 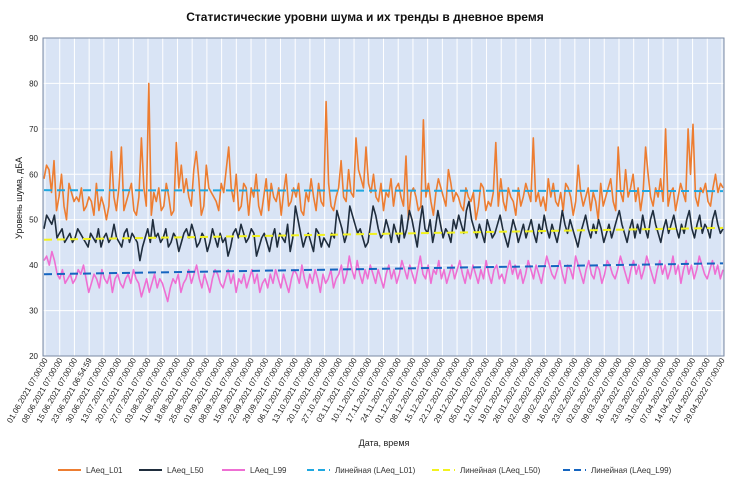 I want to click on y-tick-label: 40, so click(x=33, y=265).